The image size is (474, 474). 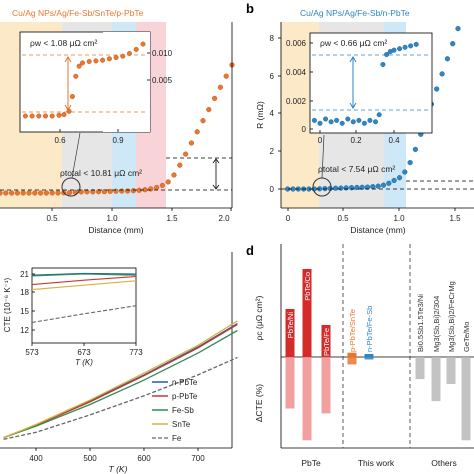 I want to click on panel-a-xtick-label: 2.0, so click(x=224, y=218).